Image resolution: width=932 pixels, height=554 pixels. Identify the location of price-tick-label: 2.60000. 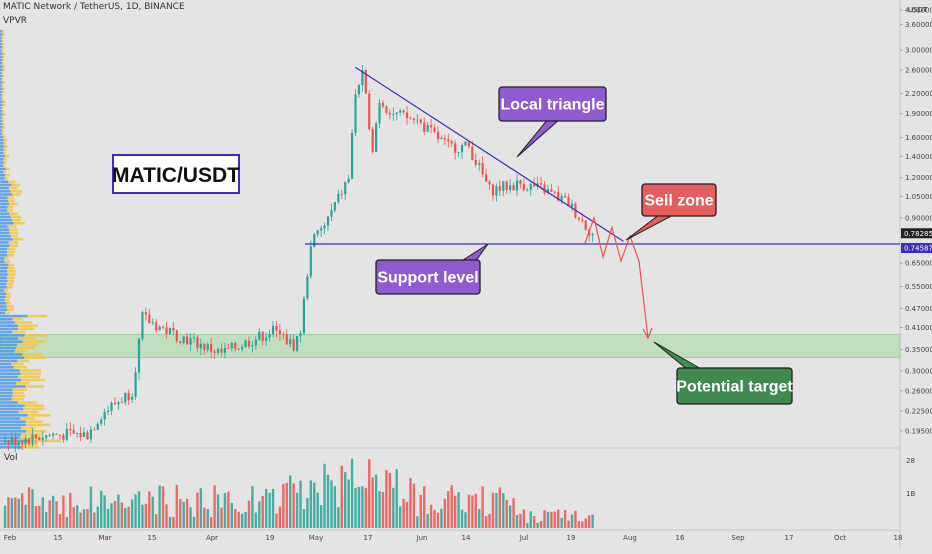
(918, 71).